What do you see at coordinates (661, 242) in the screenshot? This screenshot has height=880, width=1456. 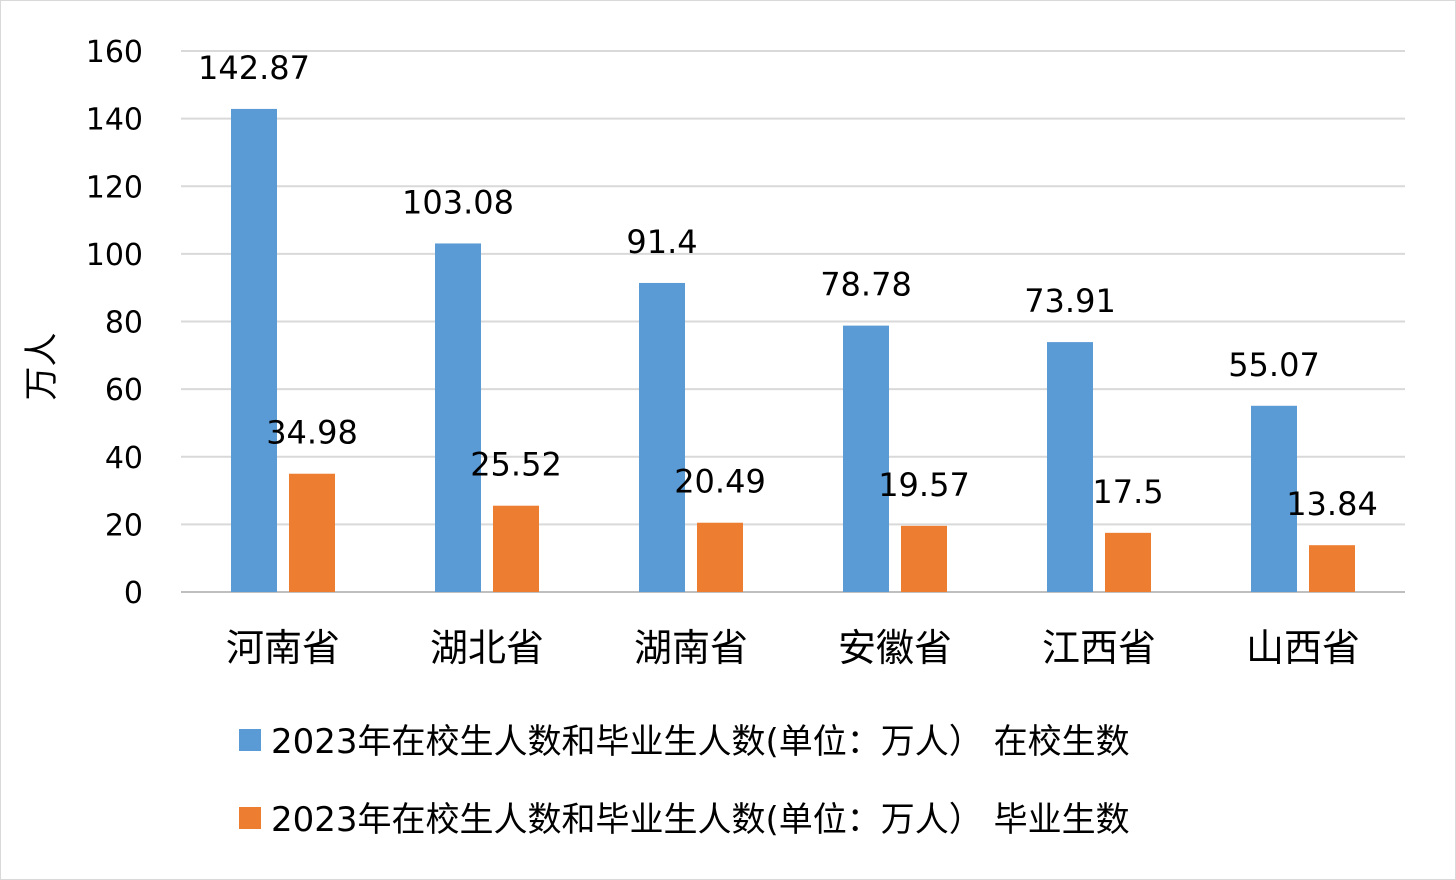 I see `data-label: 91.4` at bounding box center [661, 242].